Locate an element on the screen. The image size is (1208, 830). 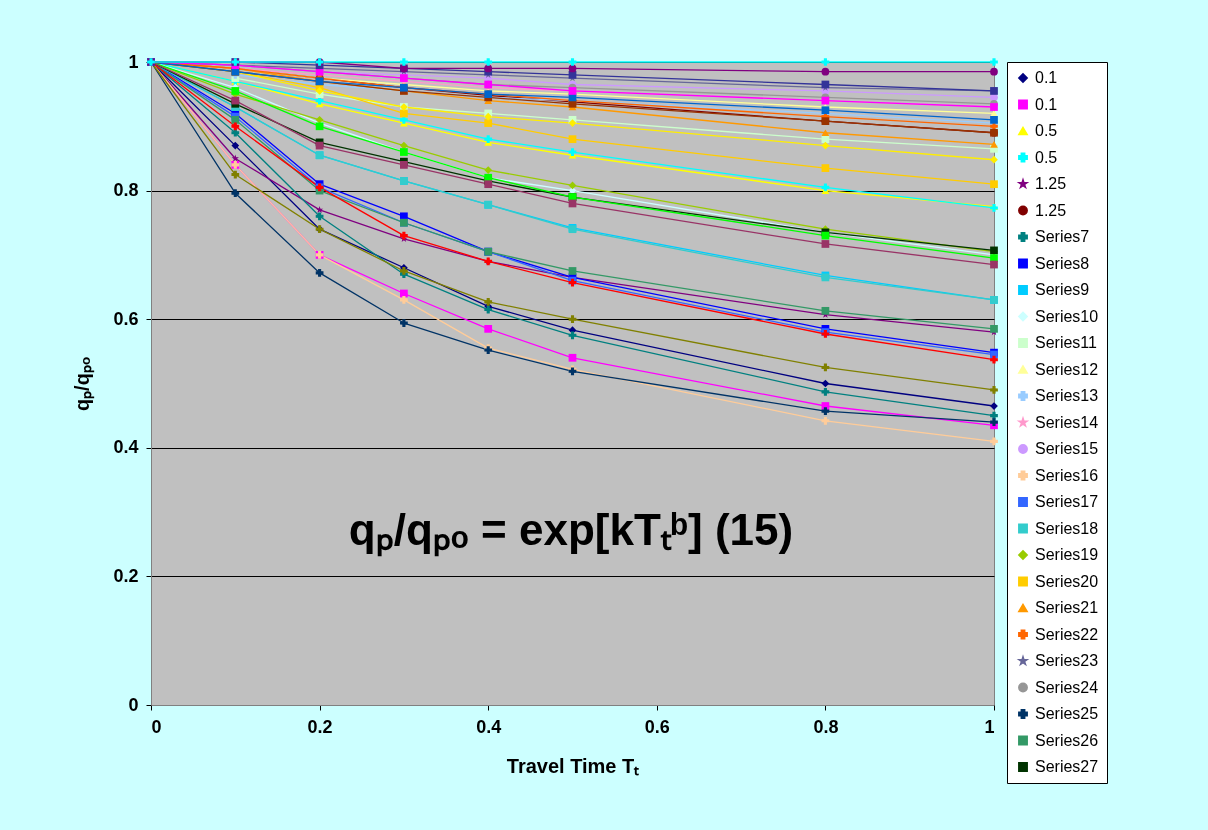
x-tick-label: 0.8 is located at coordinates (826, 726).